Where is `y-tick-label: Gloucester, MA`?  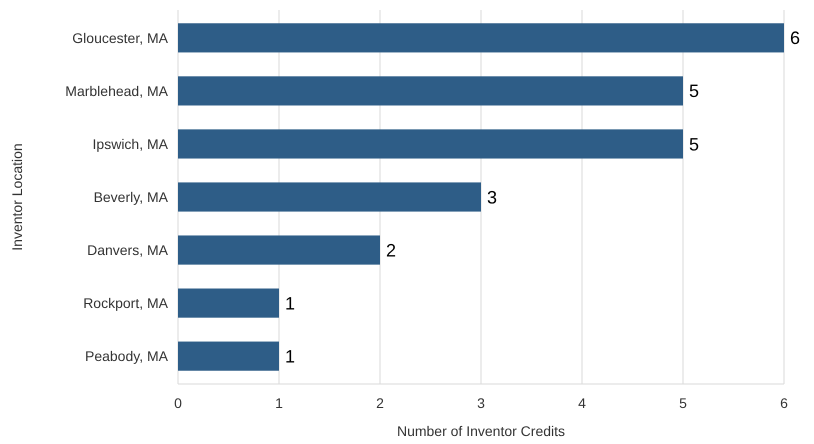 y-tick-label: Gloucester, MA is located at coordinates (120, 38).